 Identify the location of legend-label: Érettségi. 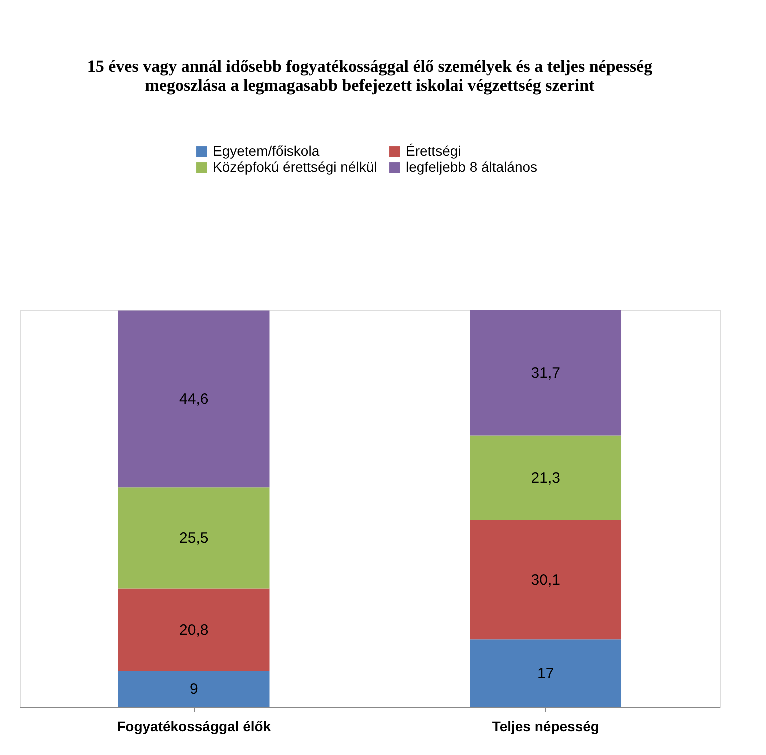
(434, 151).